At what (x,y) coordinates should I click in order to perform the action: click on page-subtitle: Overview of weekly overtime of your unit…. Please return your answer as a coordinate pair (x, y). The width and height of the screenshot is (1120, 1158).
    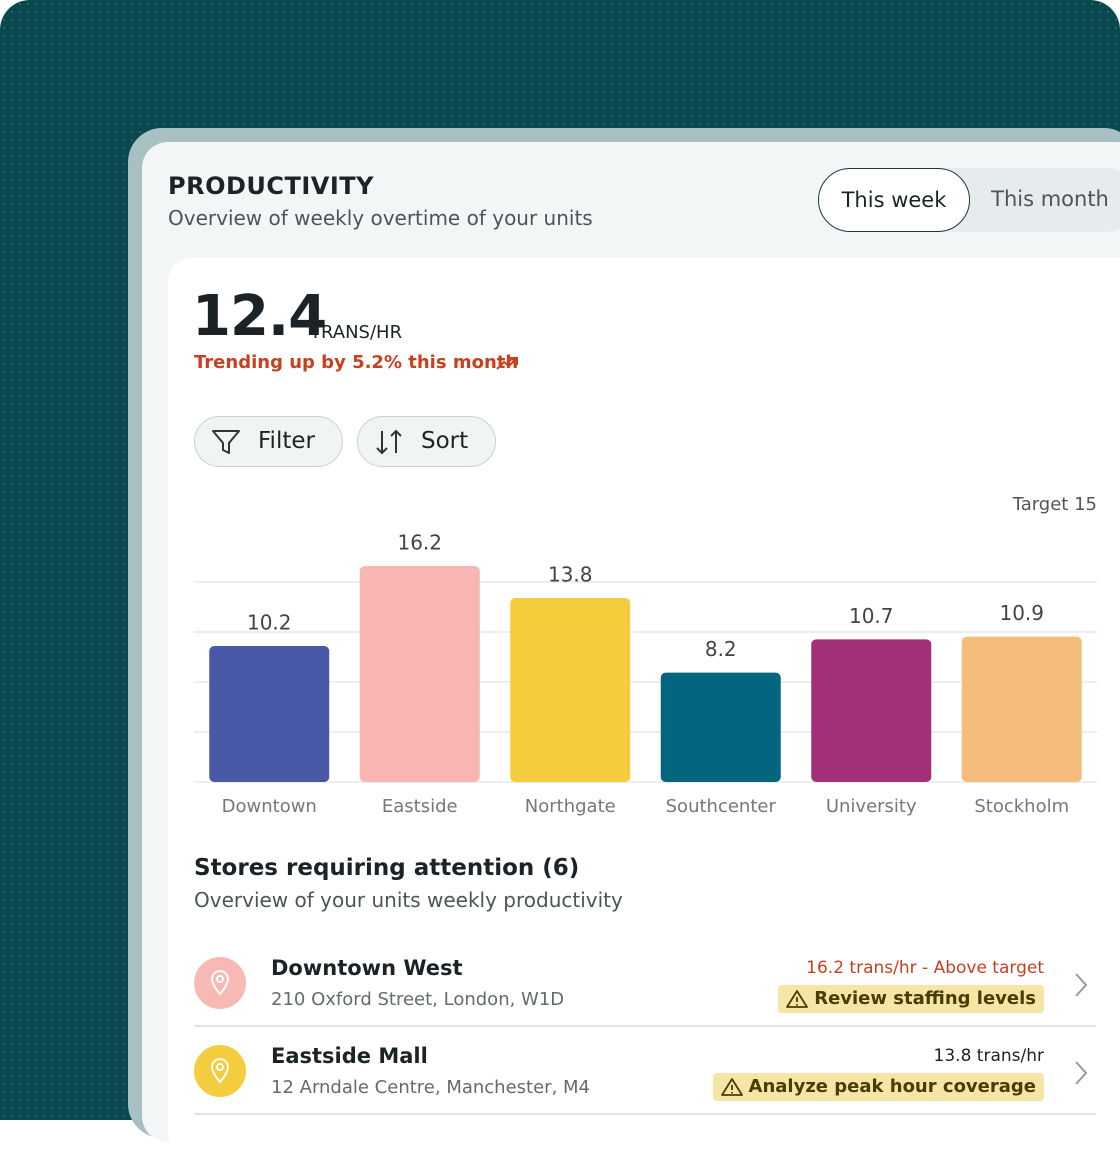
    Looking at the image, I should click on (380, 218).